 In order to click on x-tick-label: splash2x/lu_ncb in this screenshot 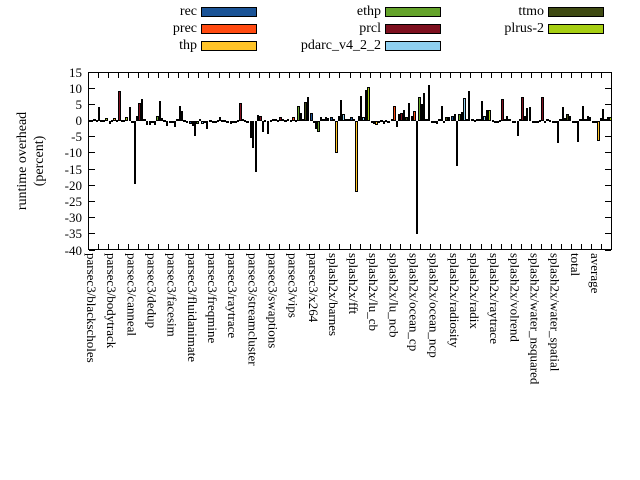, I will do `click(394, 295)`.